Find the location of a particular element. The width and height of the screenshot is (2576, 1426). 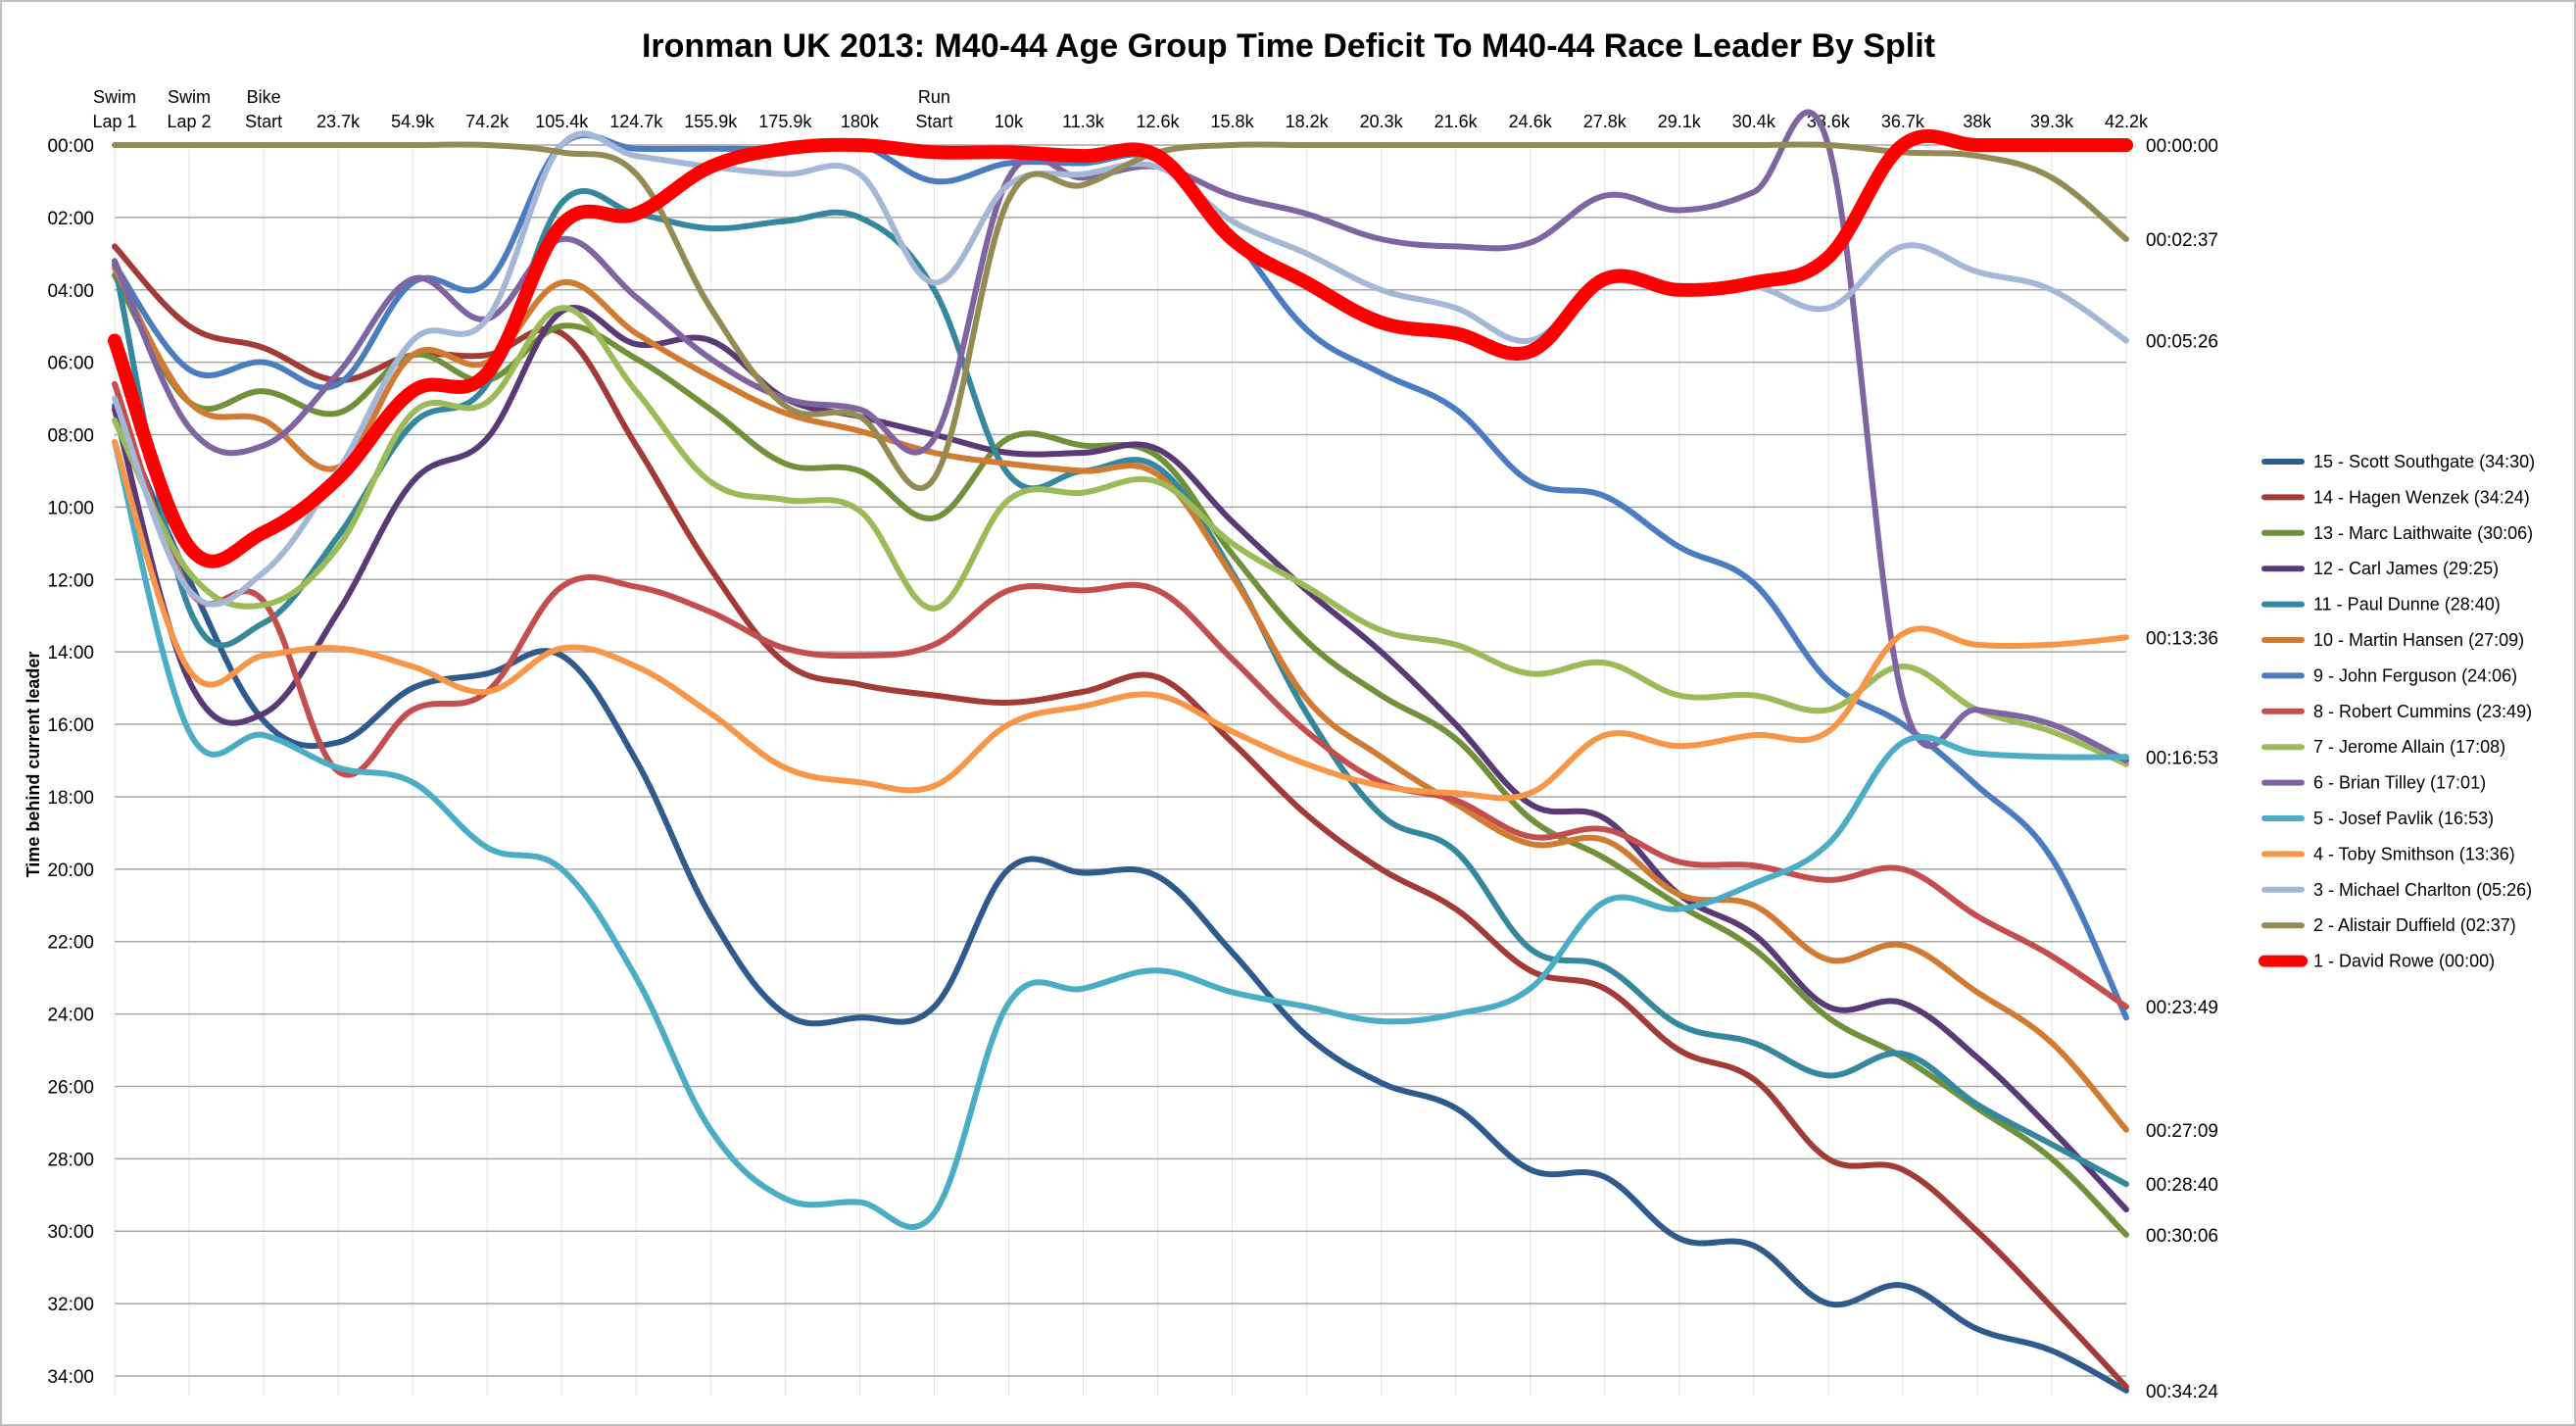

x-tick-label: Bike Start is located at coordinates (263, 109).